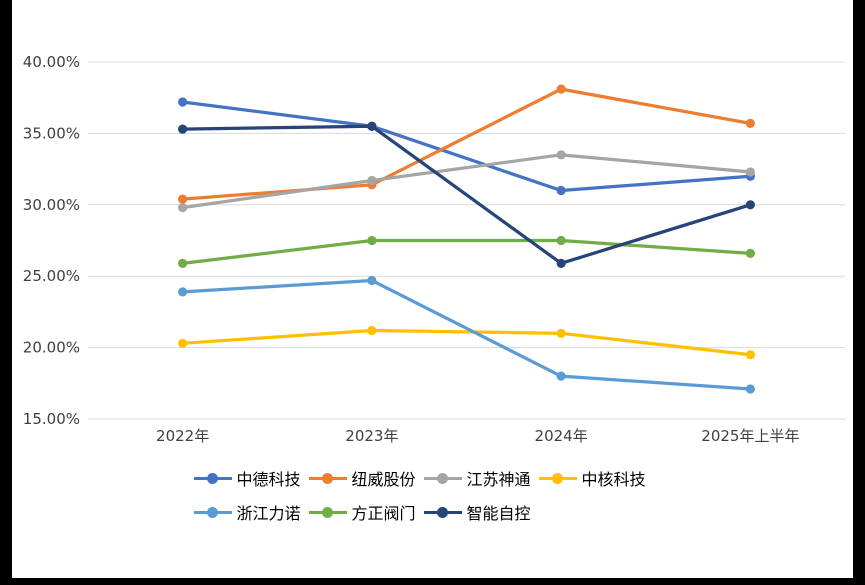 The width and height of the screenshot is (865, 585). I want to click on y-tick-label: 15.00%, so click(51, 419).